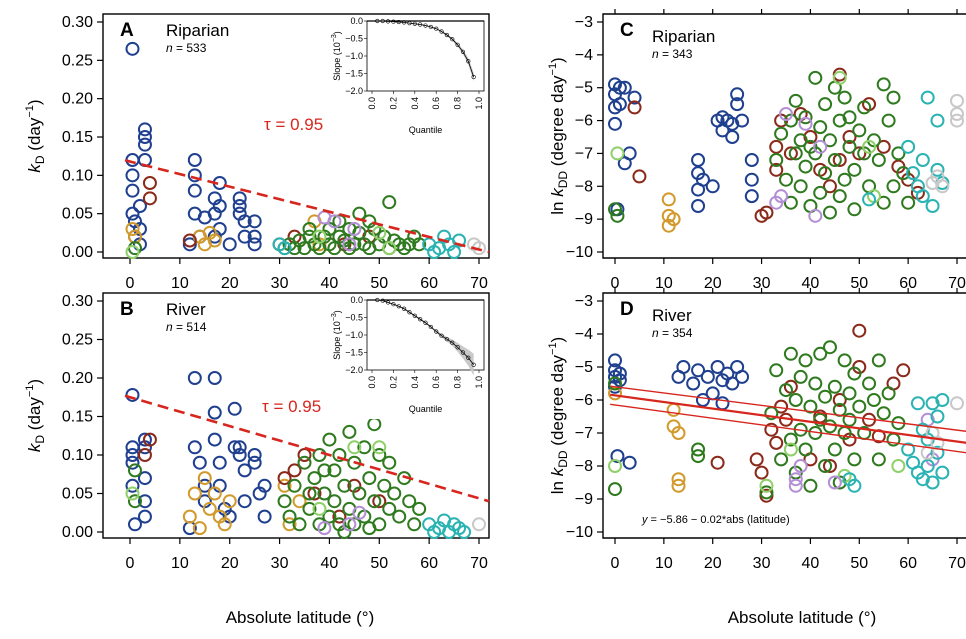 This screenshot has width=966, height=639. Describe the element at coordinates (584, 301) in the screenshot. I see `y-tick-label: −3` at that location.